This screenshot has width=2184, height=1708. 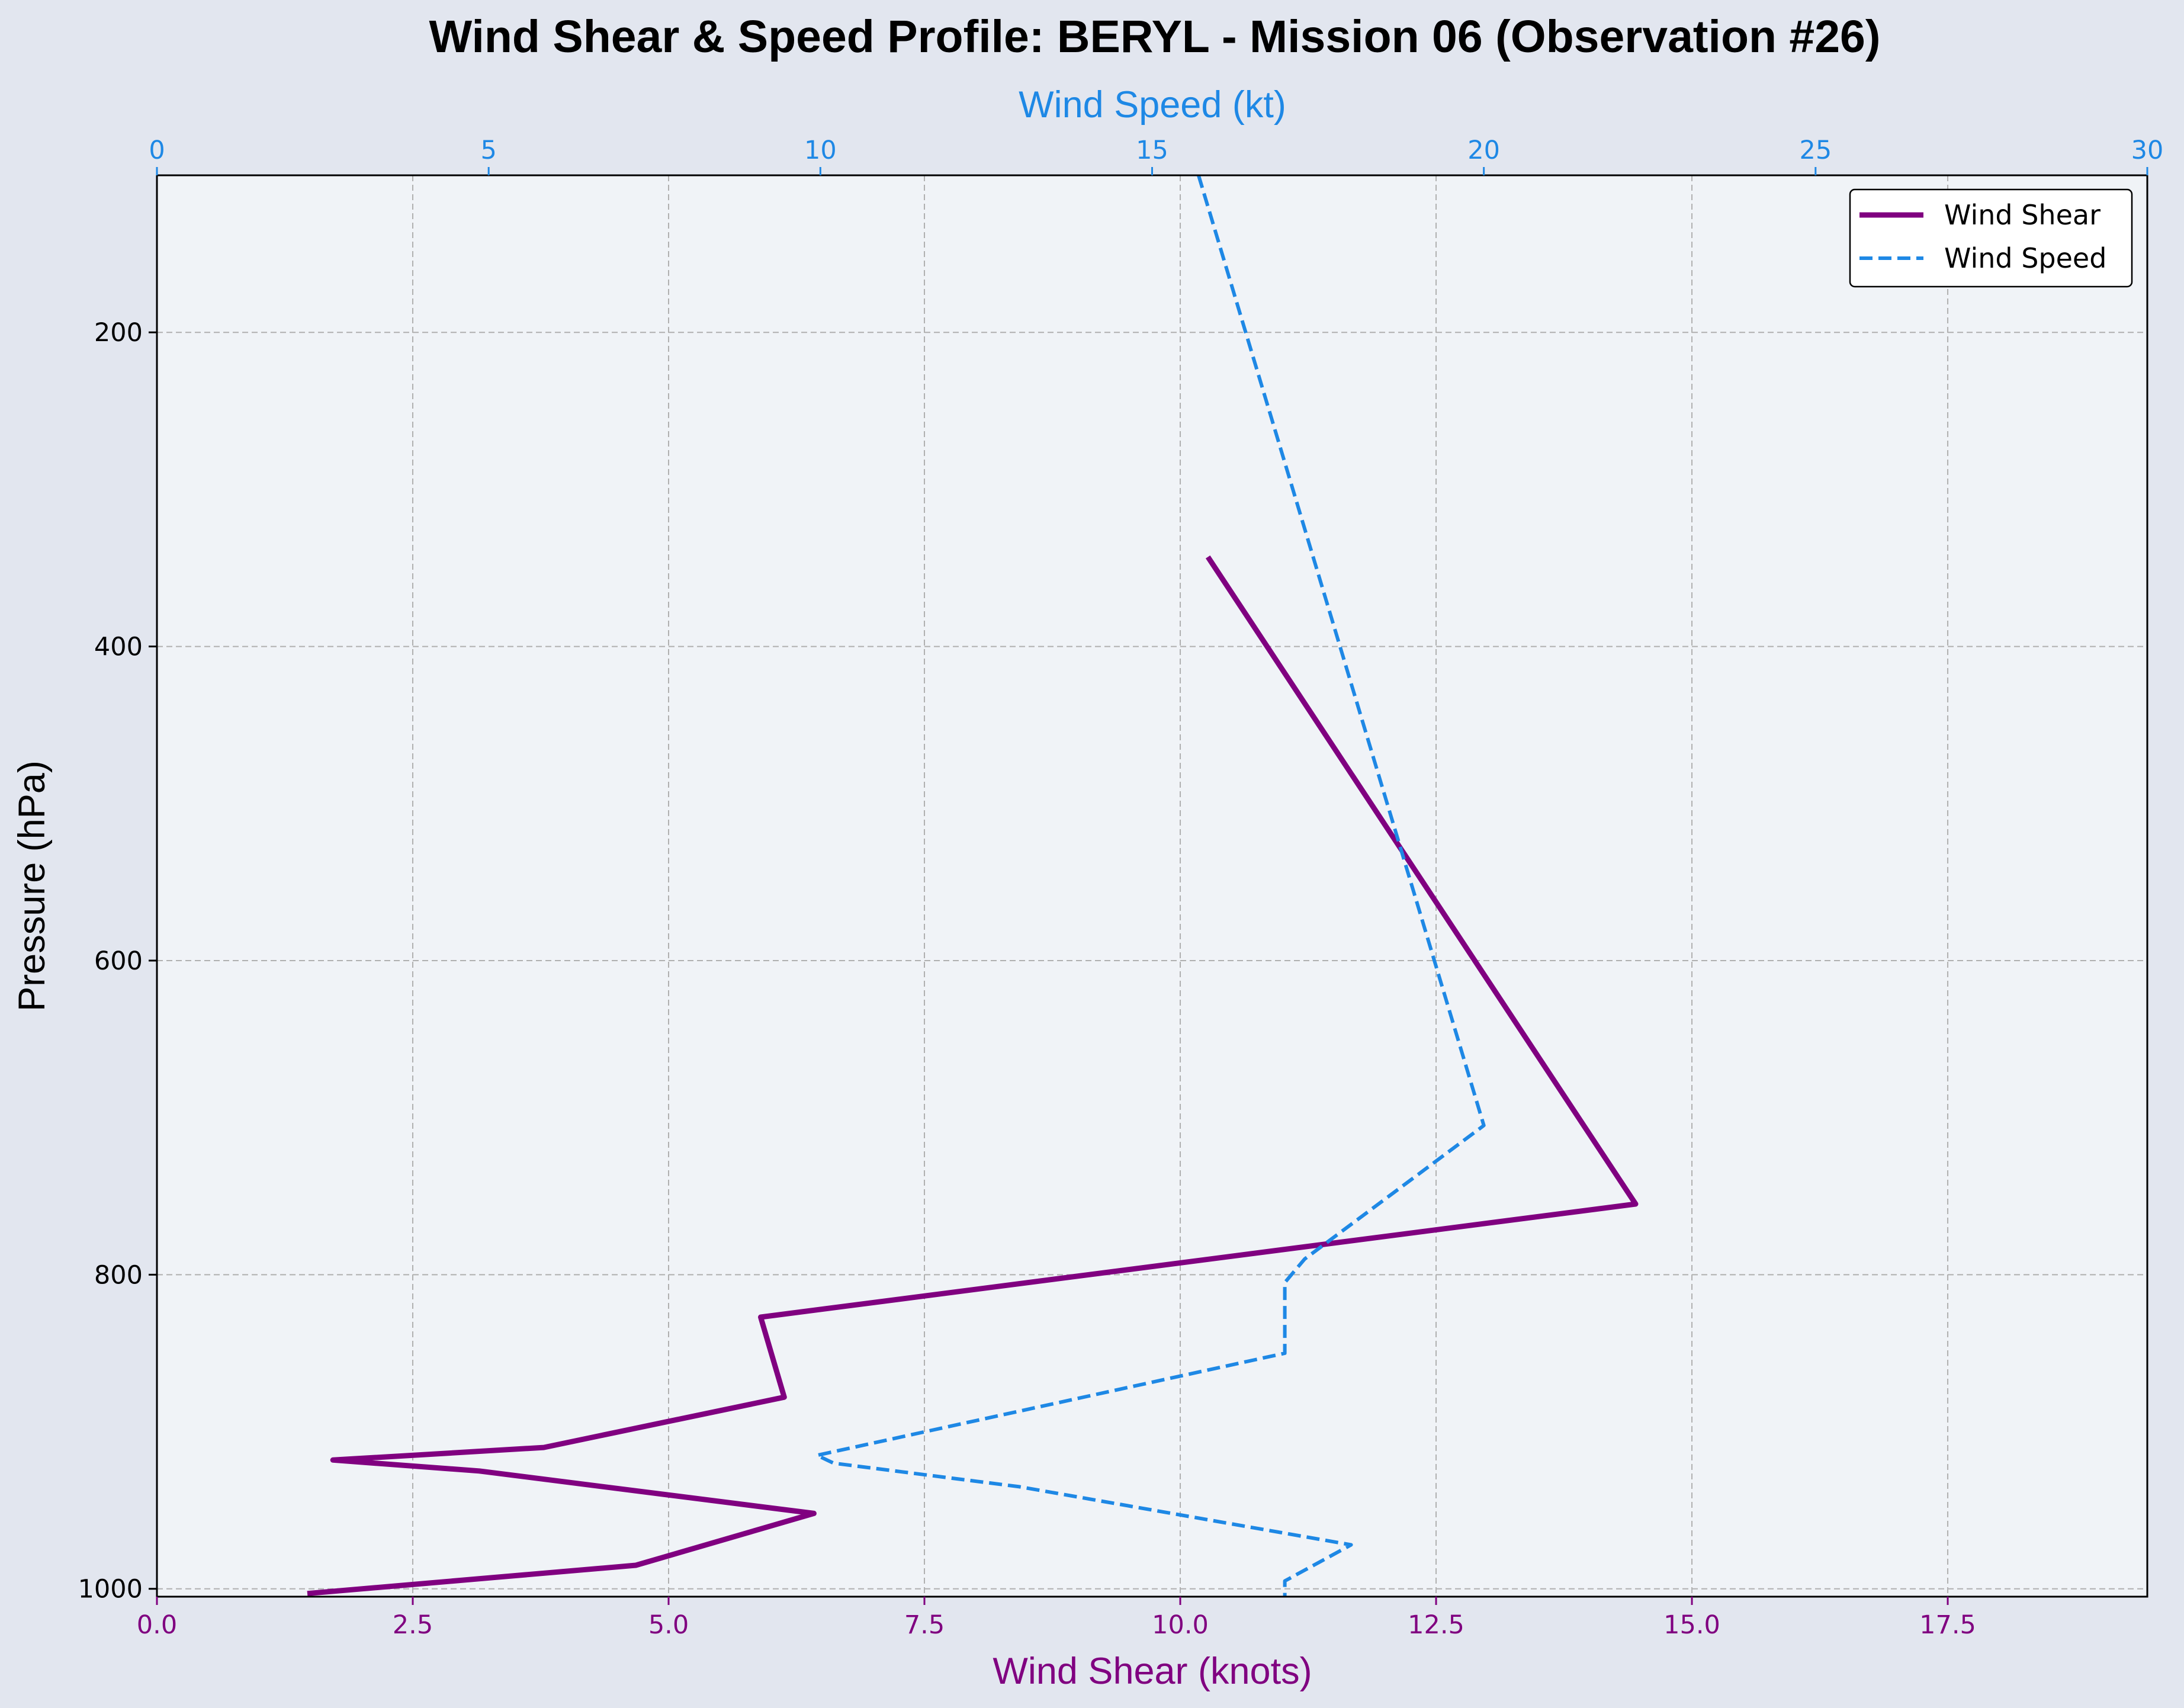 What do you see at coordinates (118, 647) in the screenshot?
I see `y-tick-label: 400` at bounding box center [118, 647].